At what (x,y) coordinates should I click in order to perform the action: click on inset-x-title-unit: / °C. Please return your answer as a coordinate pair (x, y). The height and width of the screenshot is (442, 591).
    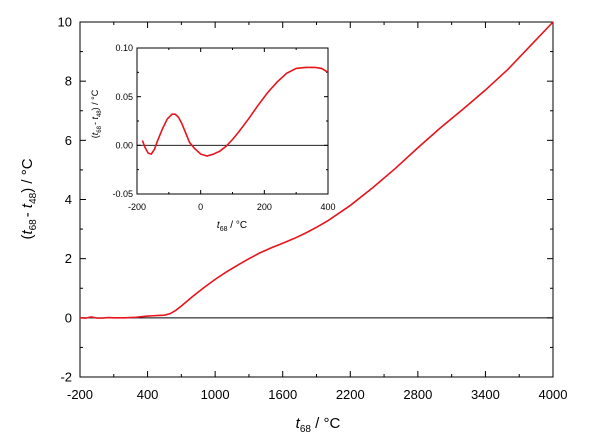
    Looking at the image, I should click on (238, 225).